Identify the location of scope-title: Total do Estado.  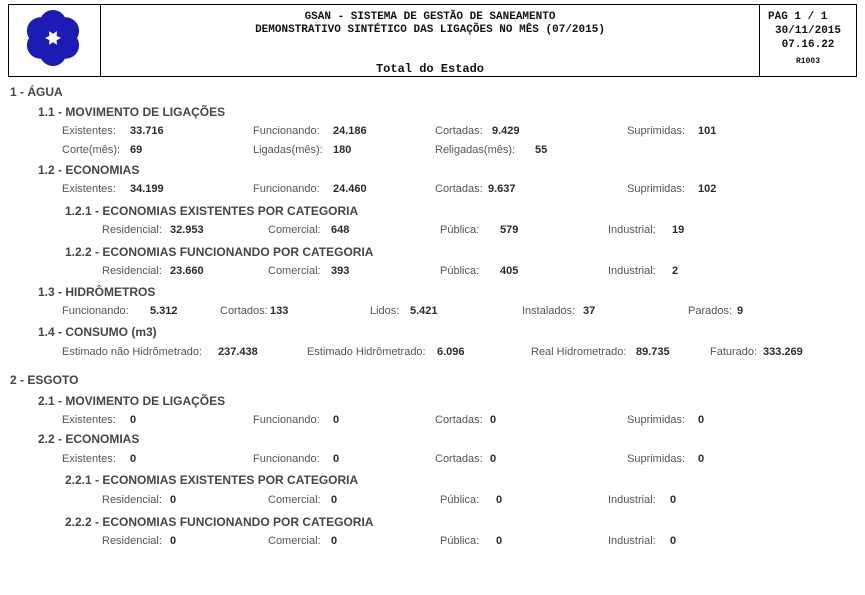
(430, 69).